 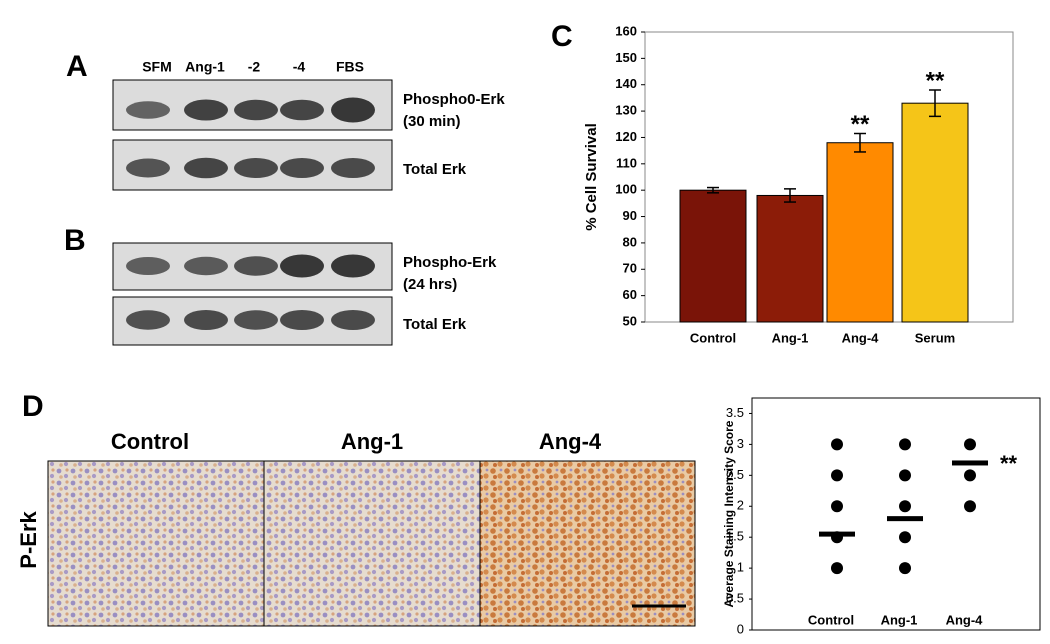 What do you see at coordinates (630, 241) in the screenshot?
I see `y-tick-label: 80` at bounding box center [630, 241].